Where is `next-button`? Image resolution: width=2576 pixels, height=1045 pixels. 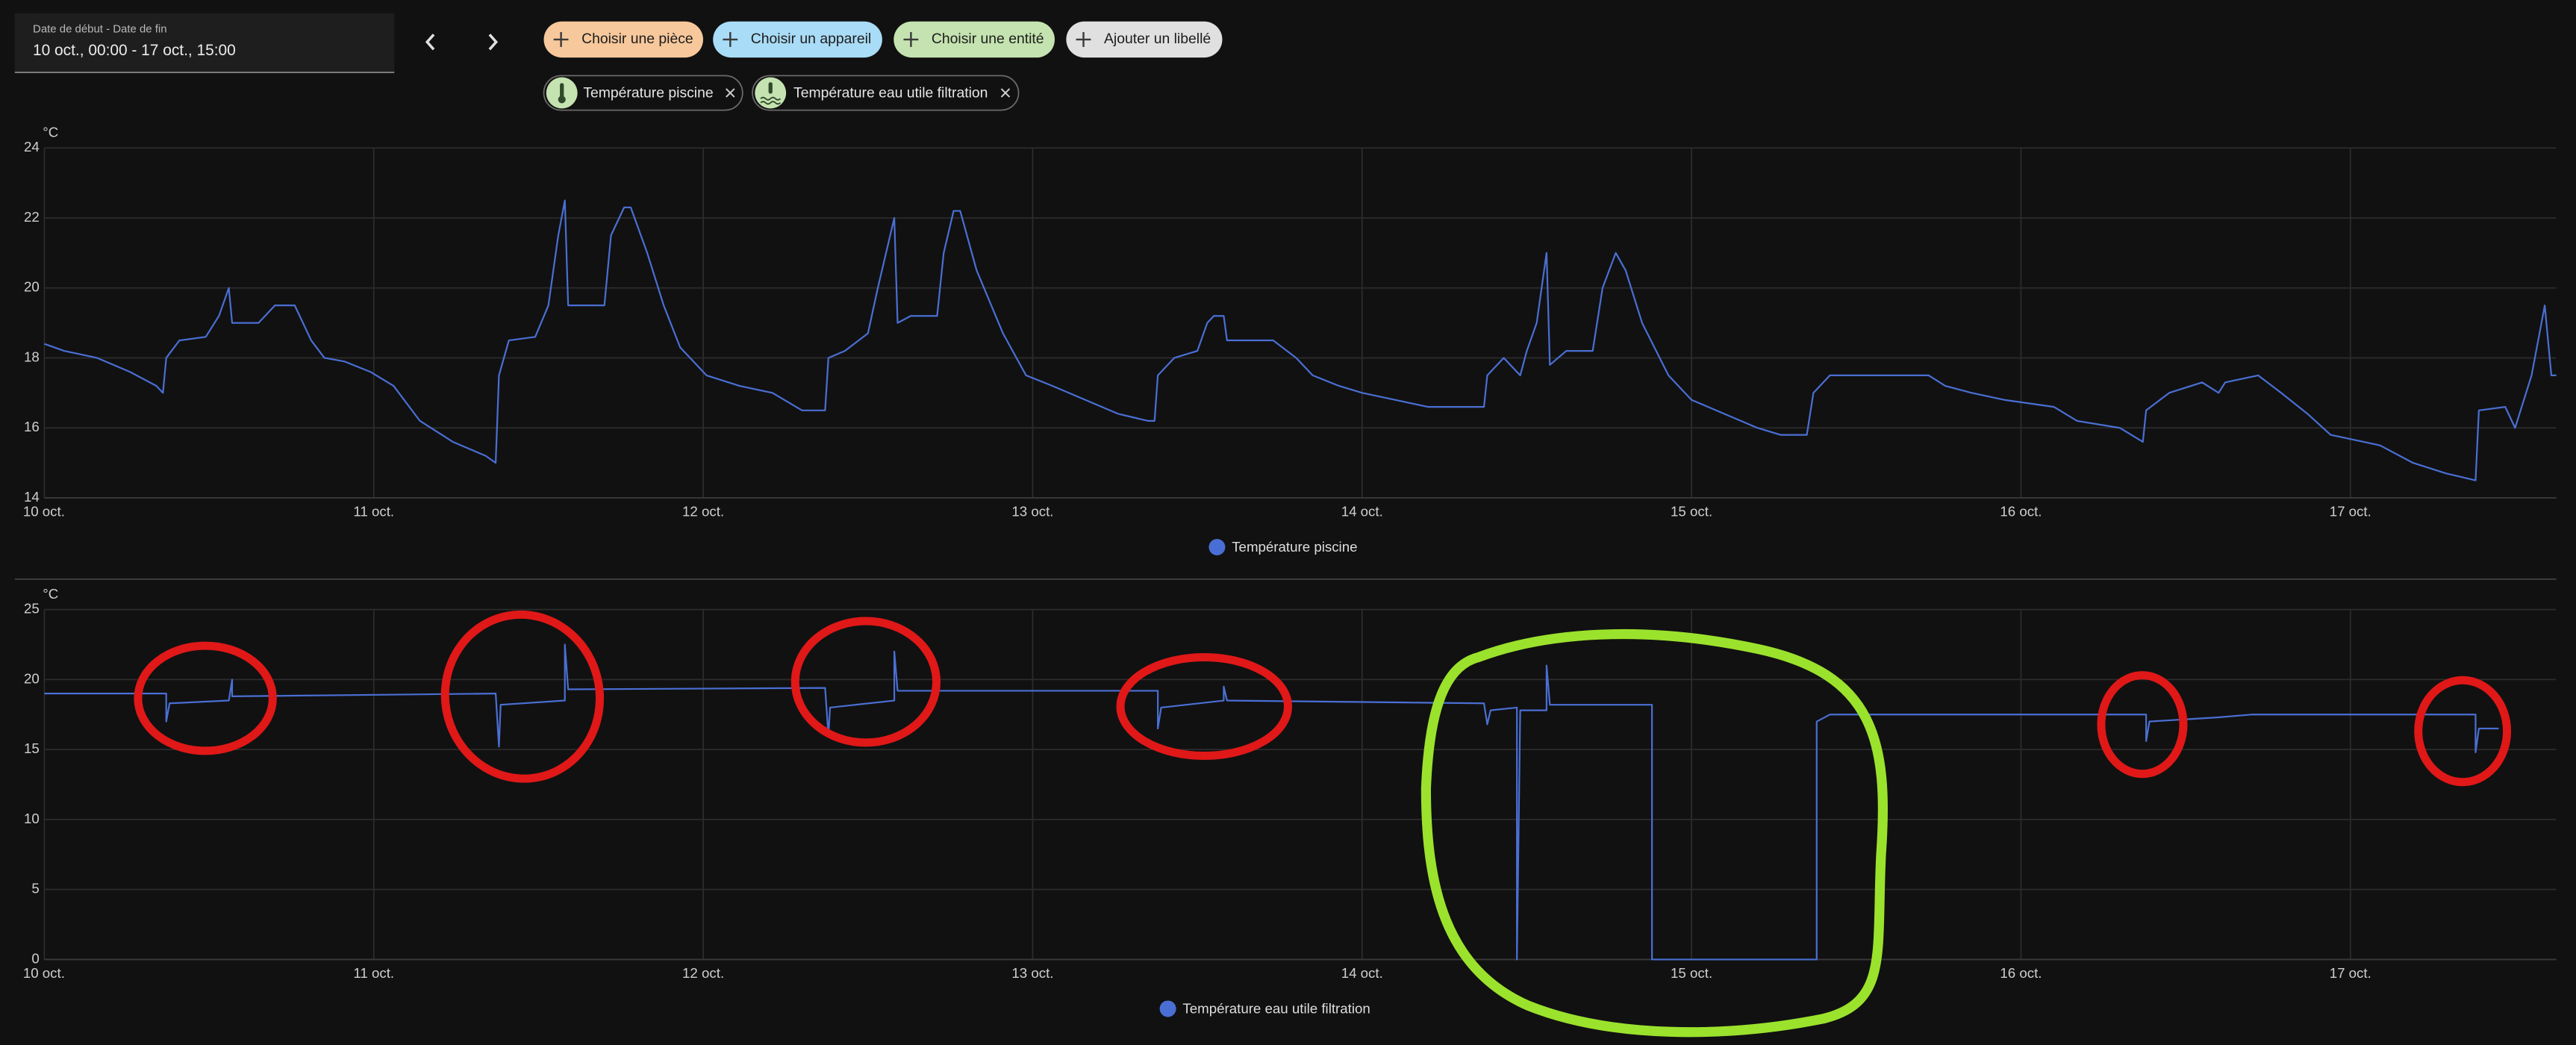 next-button is located at coordinates (493, 43).